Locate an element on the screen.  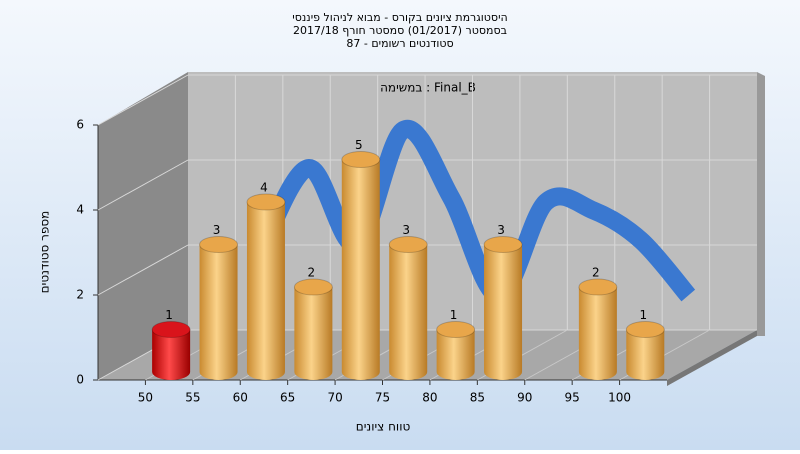
x-tick-label: 60 is located at coordinates (240, 398).